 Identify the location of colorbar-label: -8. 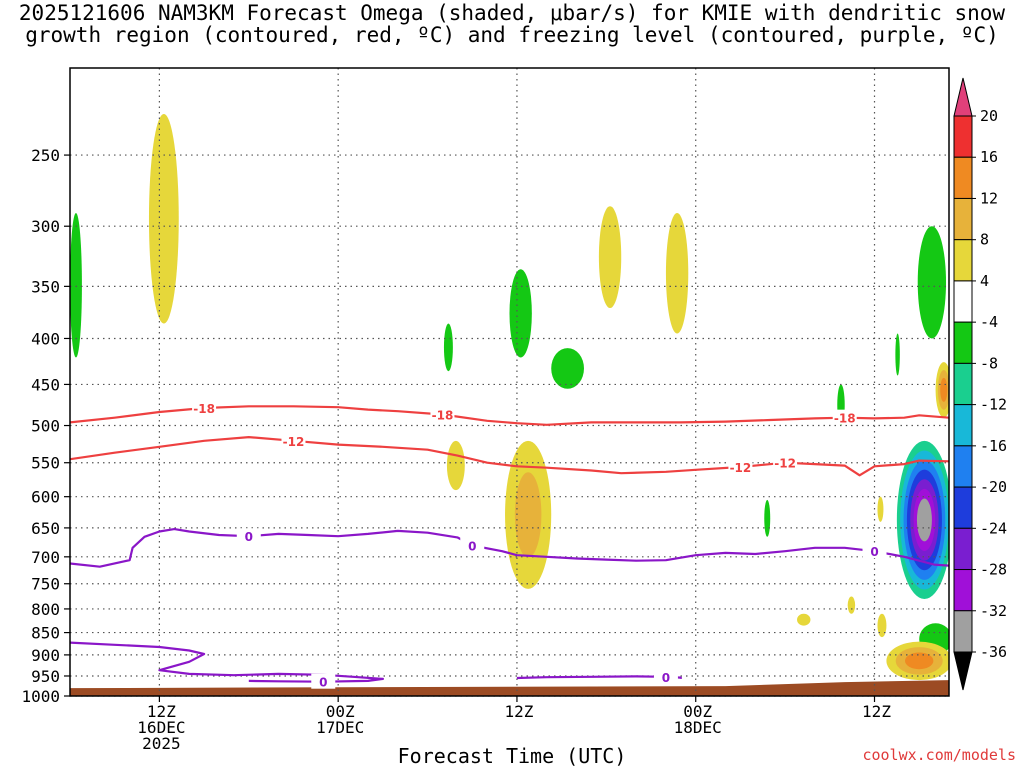
(989, 363).